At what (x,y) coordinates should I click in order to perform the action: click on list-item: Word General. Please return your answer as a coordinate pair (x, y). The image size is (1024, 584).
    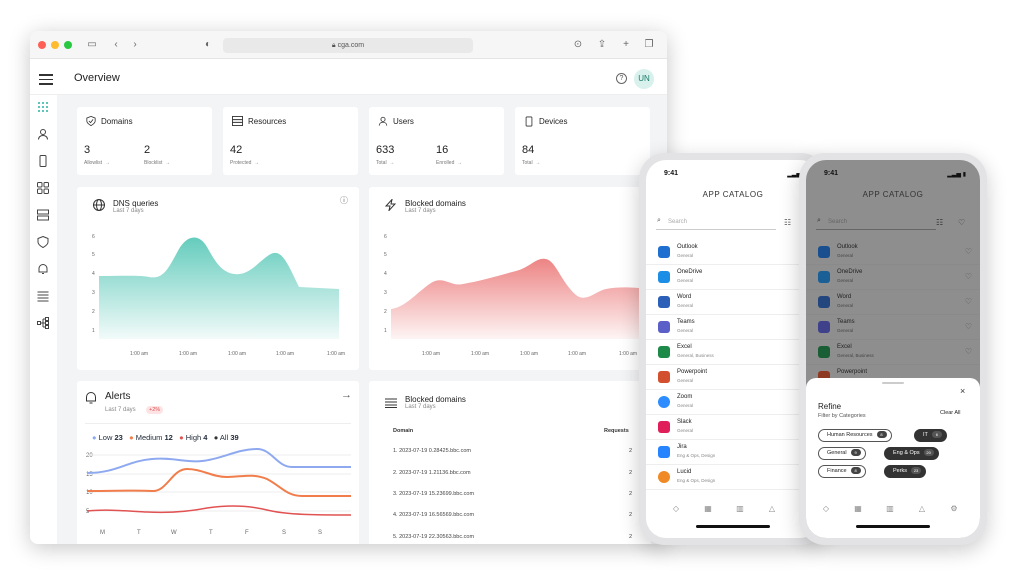
    Looking at the image, I should click on (733, 302).